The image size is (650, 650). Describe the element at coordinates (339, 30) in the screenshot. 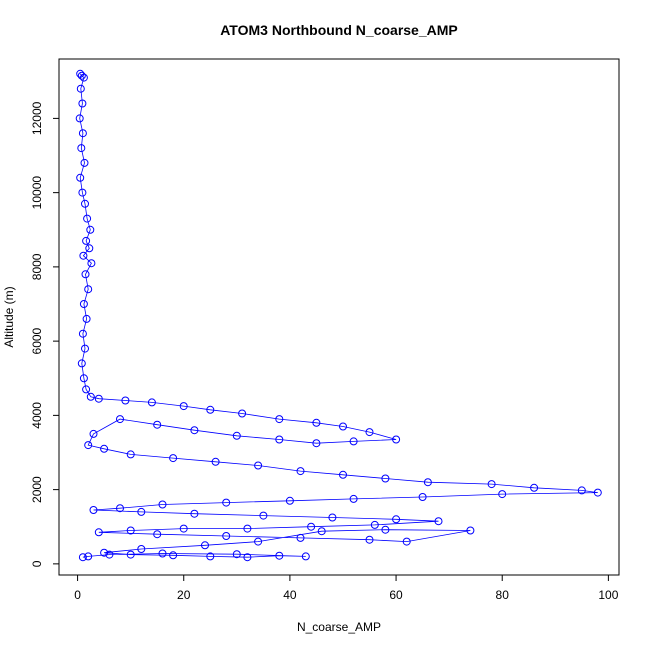

I see `chart-title: ATOM3 Northbound N_coarse_AMP` at that location.